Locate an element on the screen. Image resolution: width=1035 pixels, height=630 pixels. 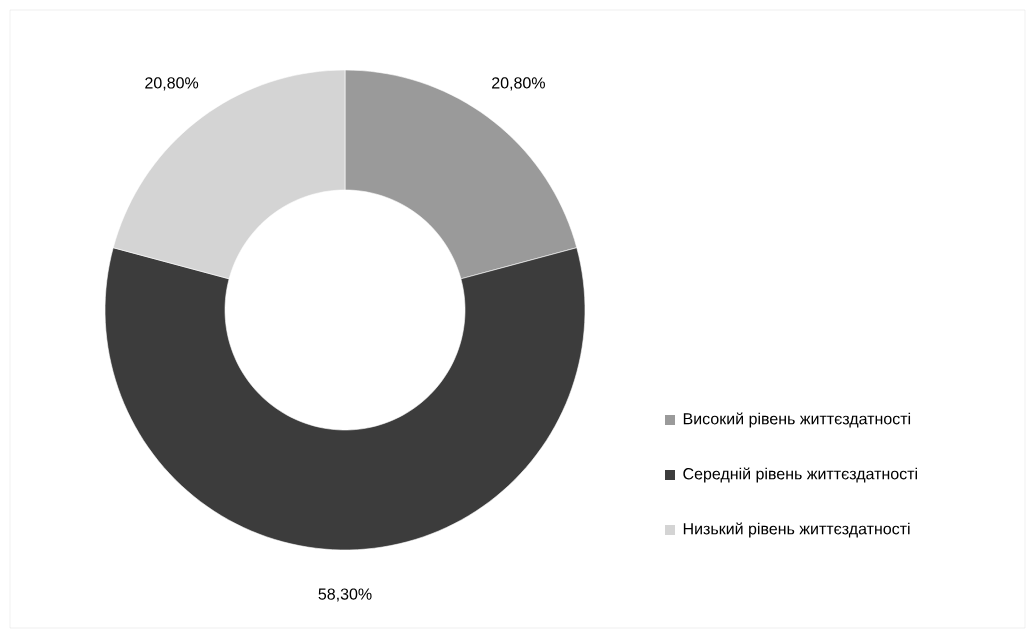
legend-label: Низький рівень життєздатності is located at coordinates (796, 530).